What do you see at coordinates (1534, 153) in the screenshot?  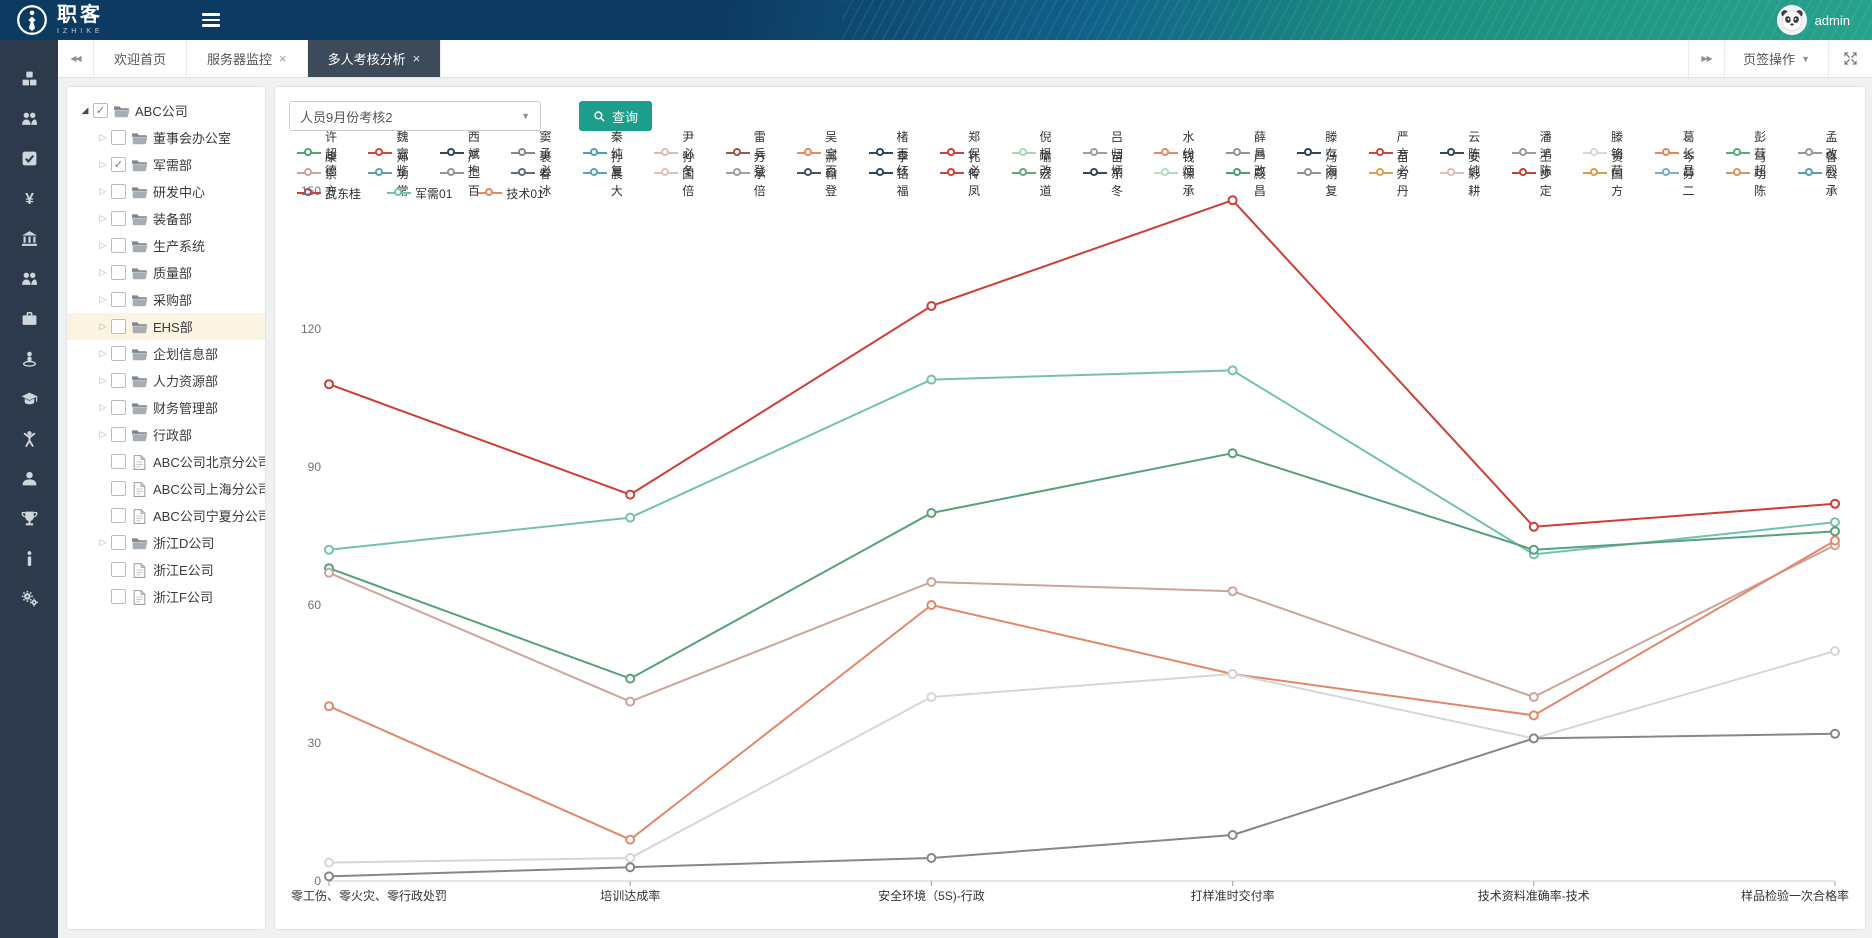 I see `legend-item: 潘鸿陈` at bounding box center [1534, 153].